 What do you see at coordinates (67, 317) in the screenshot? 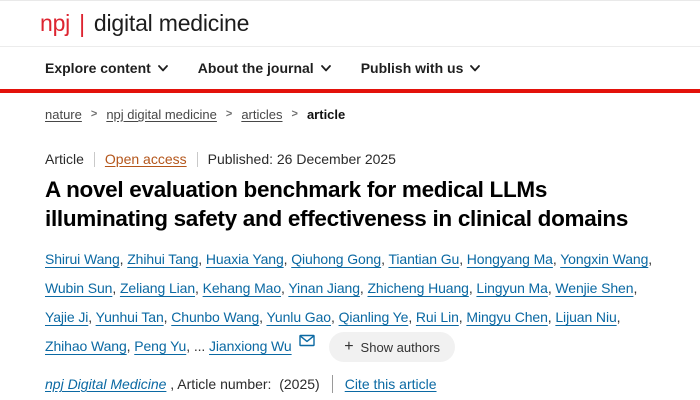
I see `author-link: Yajie Ji` at bounding box center [67, 317].